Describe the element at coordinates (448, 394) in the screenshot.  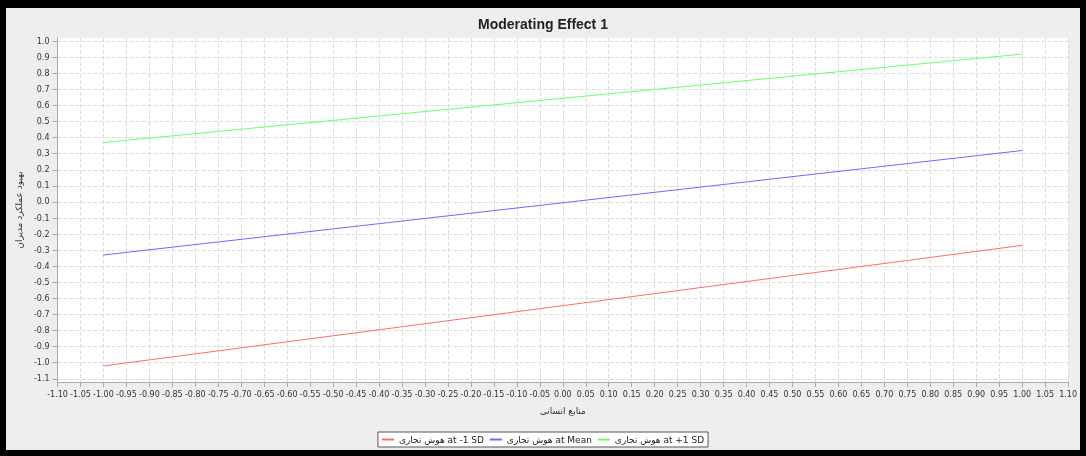
I see `x-tick-label: -0.25` at that location.